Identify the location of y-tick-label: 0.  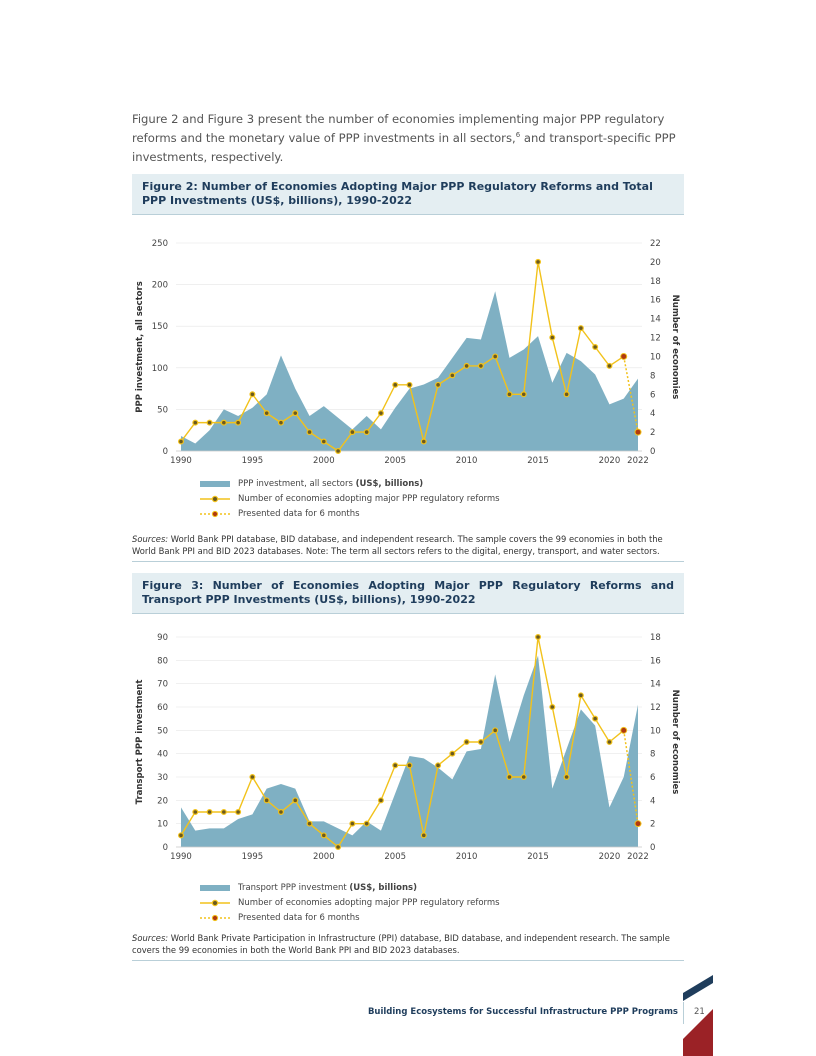
(165, 452).